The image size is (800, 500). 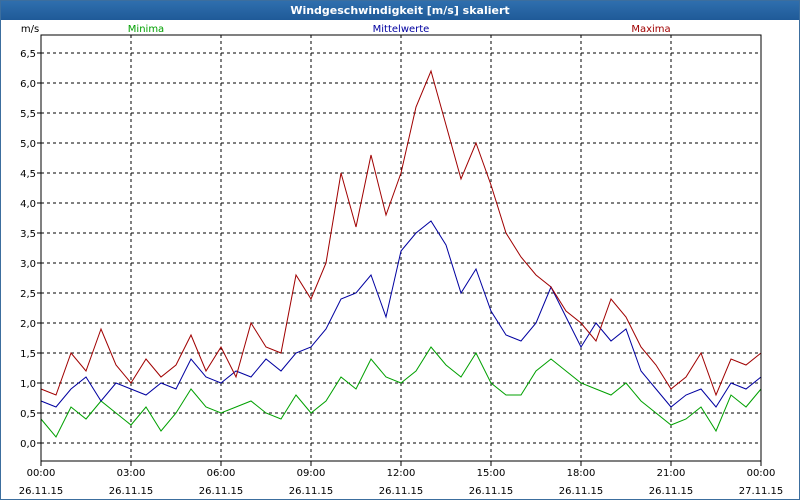 What do you see at coordinates (131, 473) in the screenshot?
I see `x-tick-time: 03:00` at bounding box center [131, 473].